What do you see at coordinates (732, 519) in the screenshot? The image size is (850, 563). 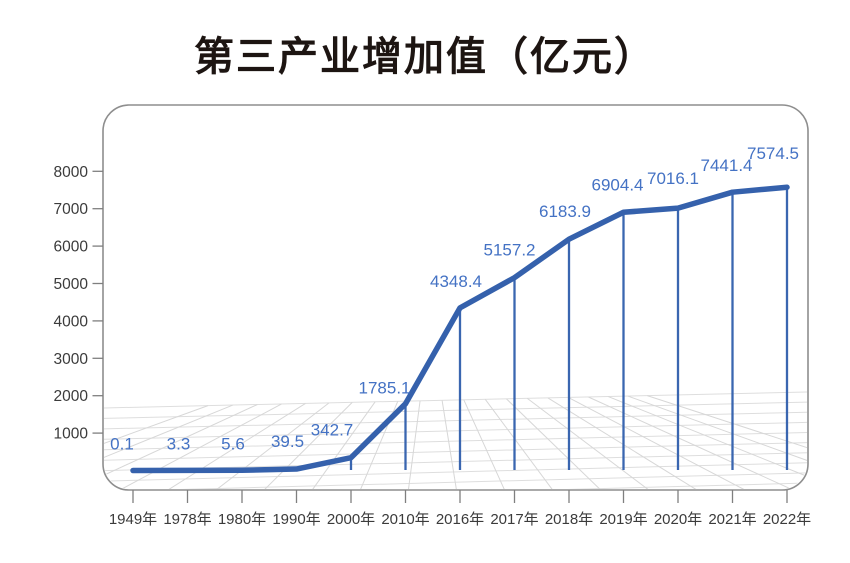 I see `x-axis-tick-label: 2021年` at bounding box center [732, 519].